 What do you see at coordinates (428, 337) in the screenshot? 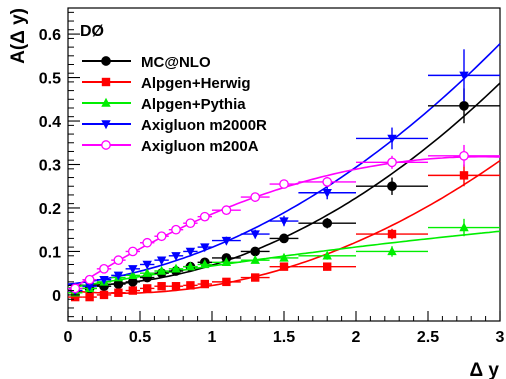
I see `x-tick-label: 2.5` at bounding box center [428, 337].